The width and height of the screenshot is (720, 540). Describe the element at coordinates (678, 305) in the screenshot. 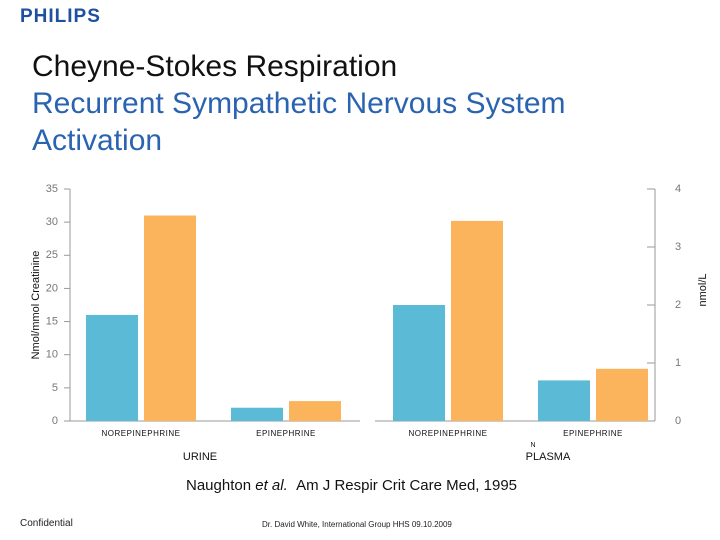

I see `y2-tick-label: 2` at that location.